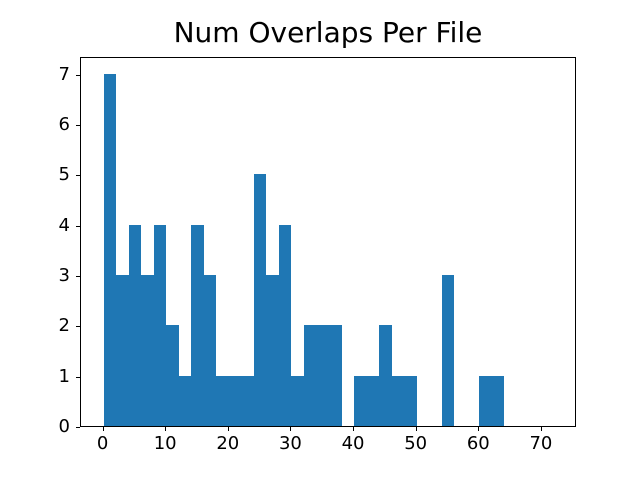 The width and height of the screenshot is (640, 480). I want to click on x-axis-tick-label: 10, so click(165, 443).